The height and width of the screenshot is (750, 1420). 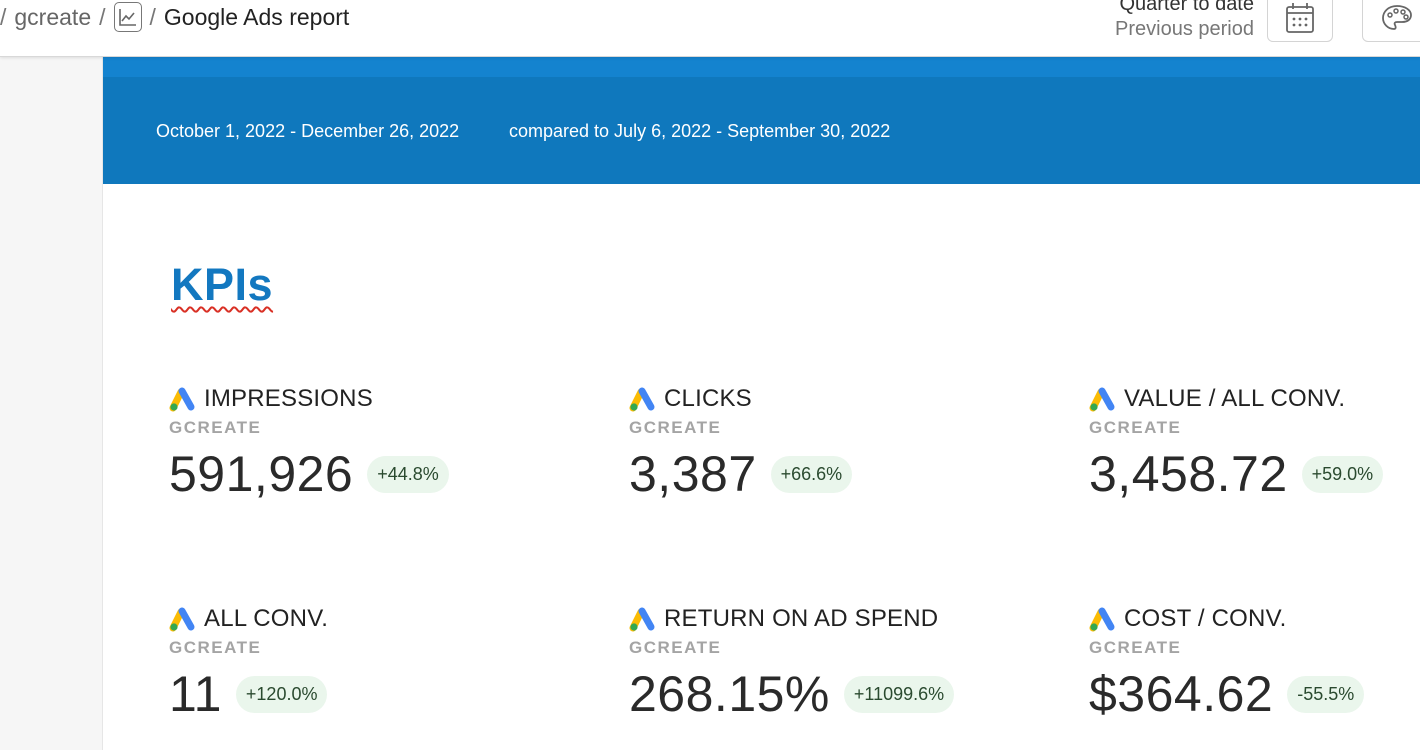 What do you see at coordinates (1300, 18) in the screenshot?
I see `calendar-icon` at bounding box center [1300, 18].